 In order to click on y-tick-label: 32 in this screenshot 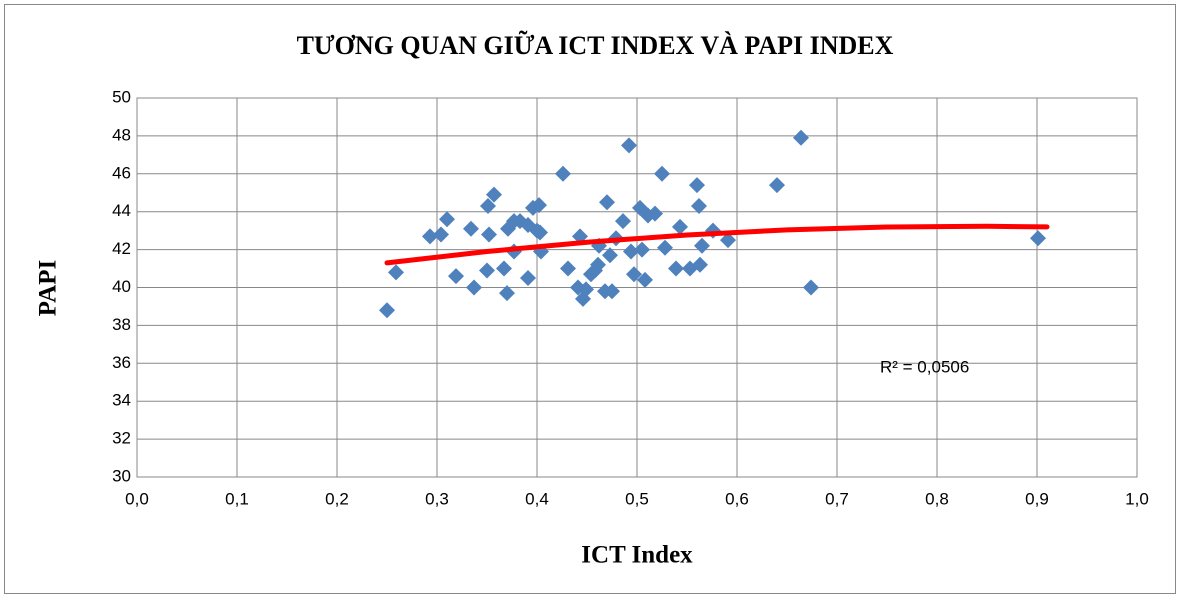, I will do `click(121, 438)`.